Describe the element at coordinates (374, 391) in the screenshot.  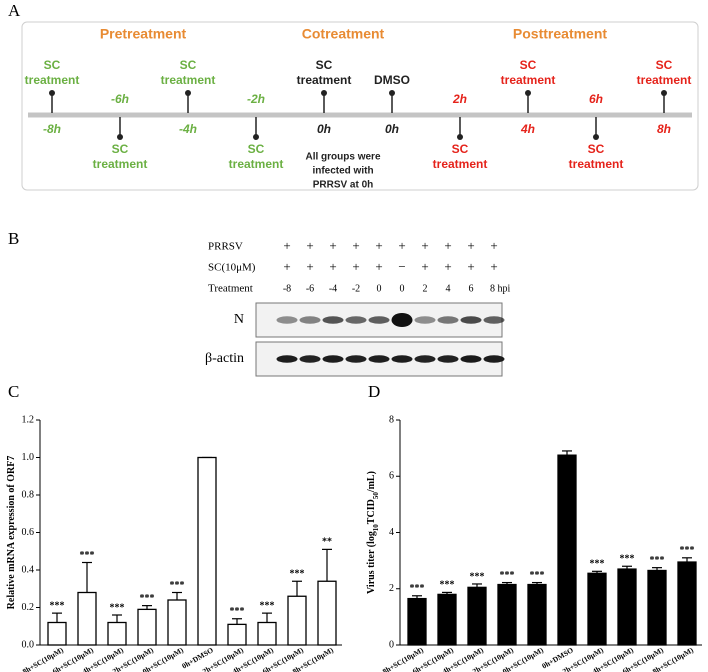
I see `panel-label: D` at that location.